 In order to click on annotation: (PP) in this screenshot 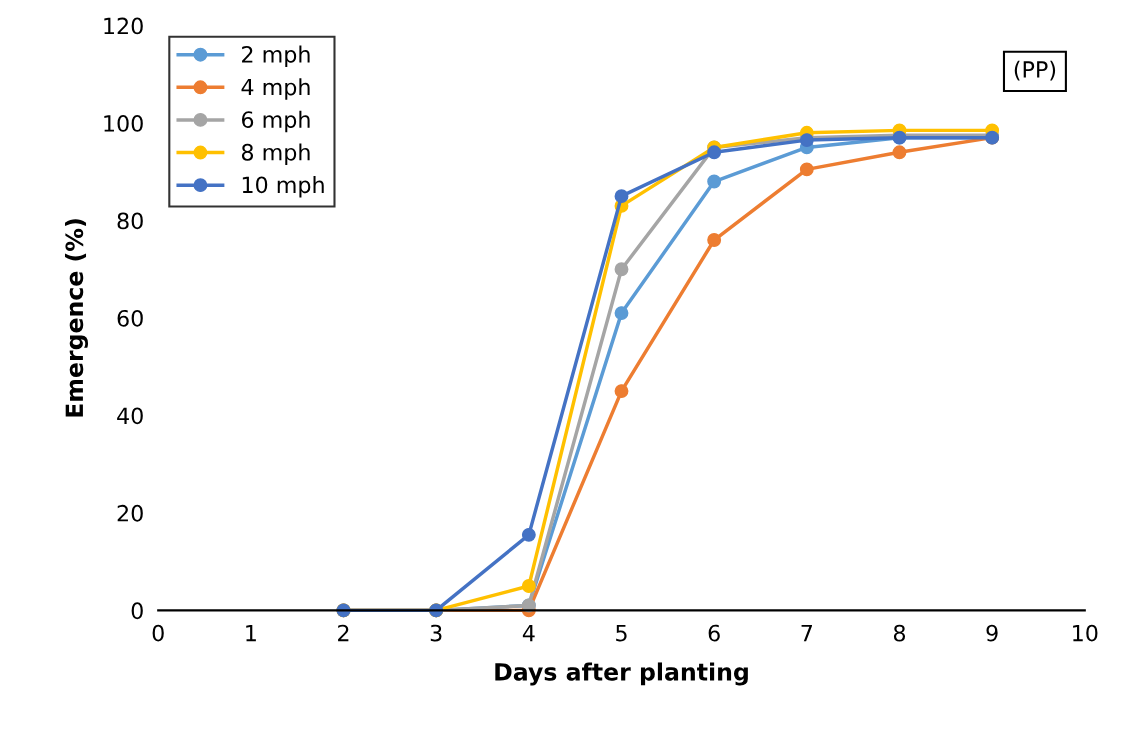, I will do `click(1035, 70)`.